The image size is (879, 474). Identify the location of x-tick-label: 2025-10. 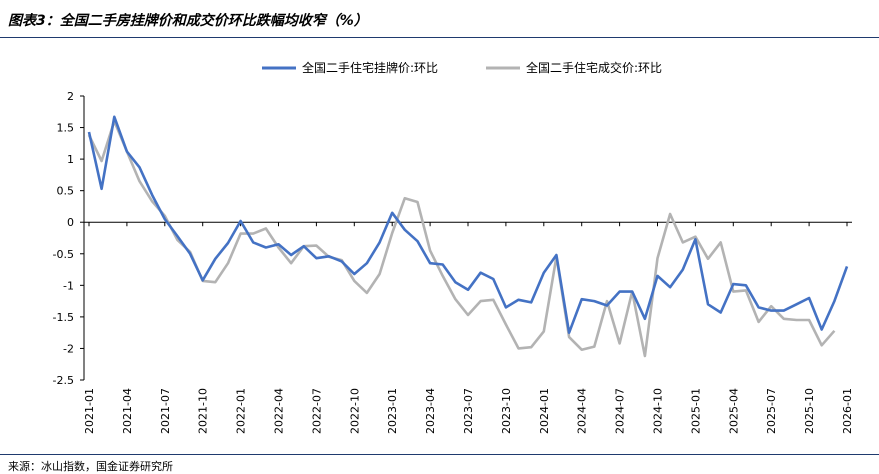
(809, 411).